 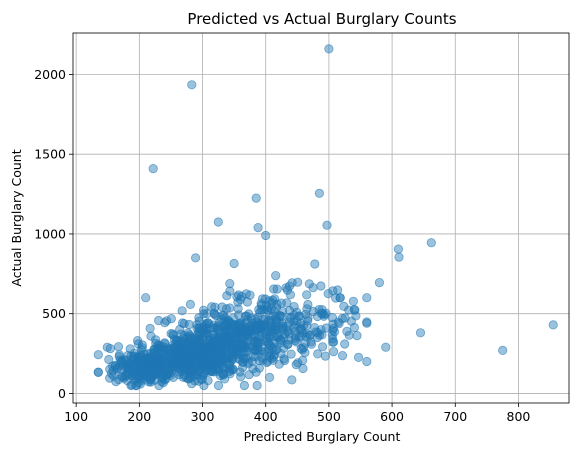 I want to click on x-tick-label: 200, so click(x=139, y=416).